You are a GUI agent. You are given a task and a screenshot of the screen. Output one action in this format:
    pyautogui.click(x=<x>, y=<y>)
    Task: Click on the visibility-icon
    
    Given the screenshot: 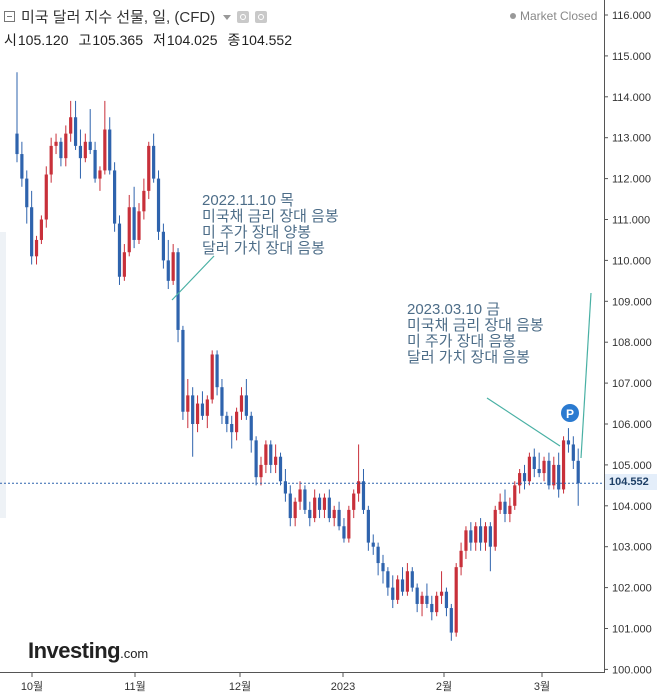 What is the action you would take?
    pyautogui.click(x=243, y=16)
    